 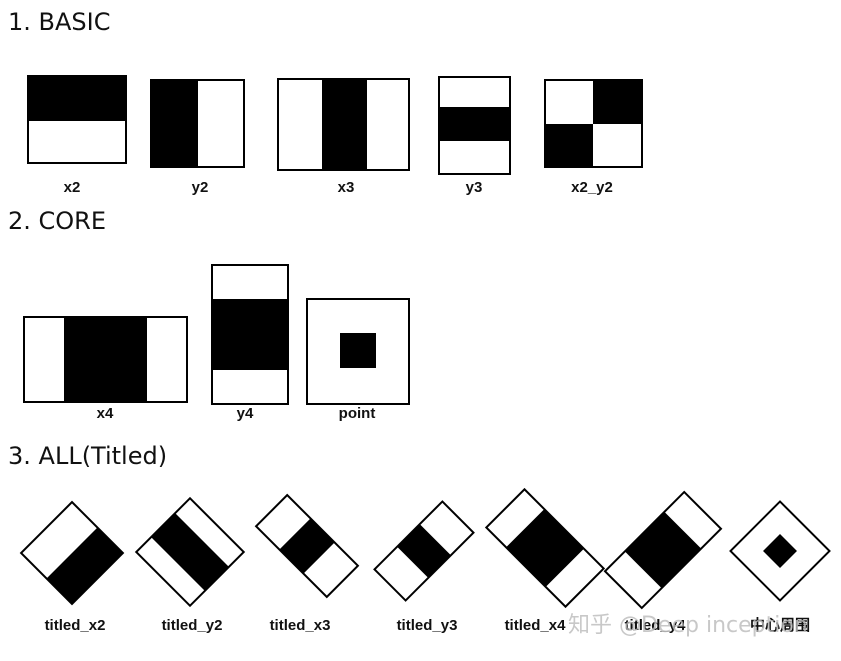 What do you see at coordinates (346, 187) in the screenshot?
I see `feature-label: x3` at bounding box center [346, 187].